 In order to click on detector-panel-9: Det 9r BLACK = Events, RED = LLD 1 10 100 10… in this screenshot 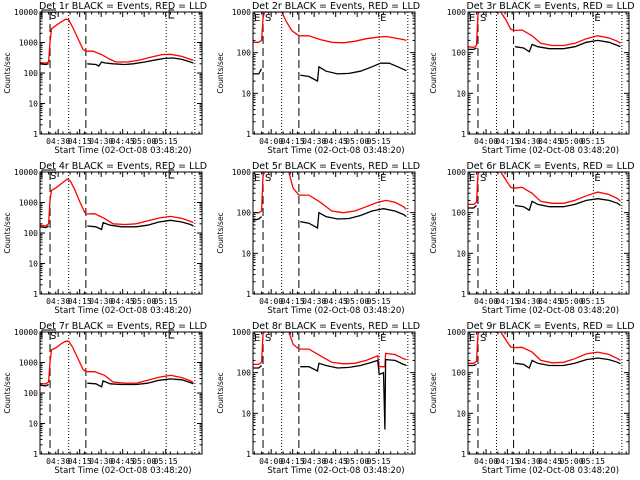, I will do `click(532, 400)`.